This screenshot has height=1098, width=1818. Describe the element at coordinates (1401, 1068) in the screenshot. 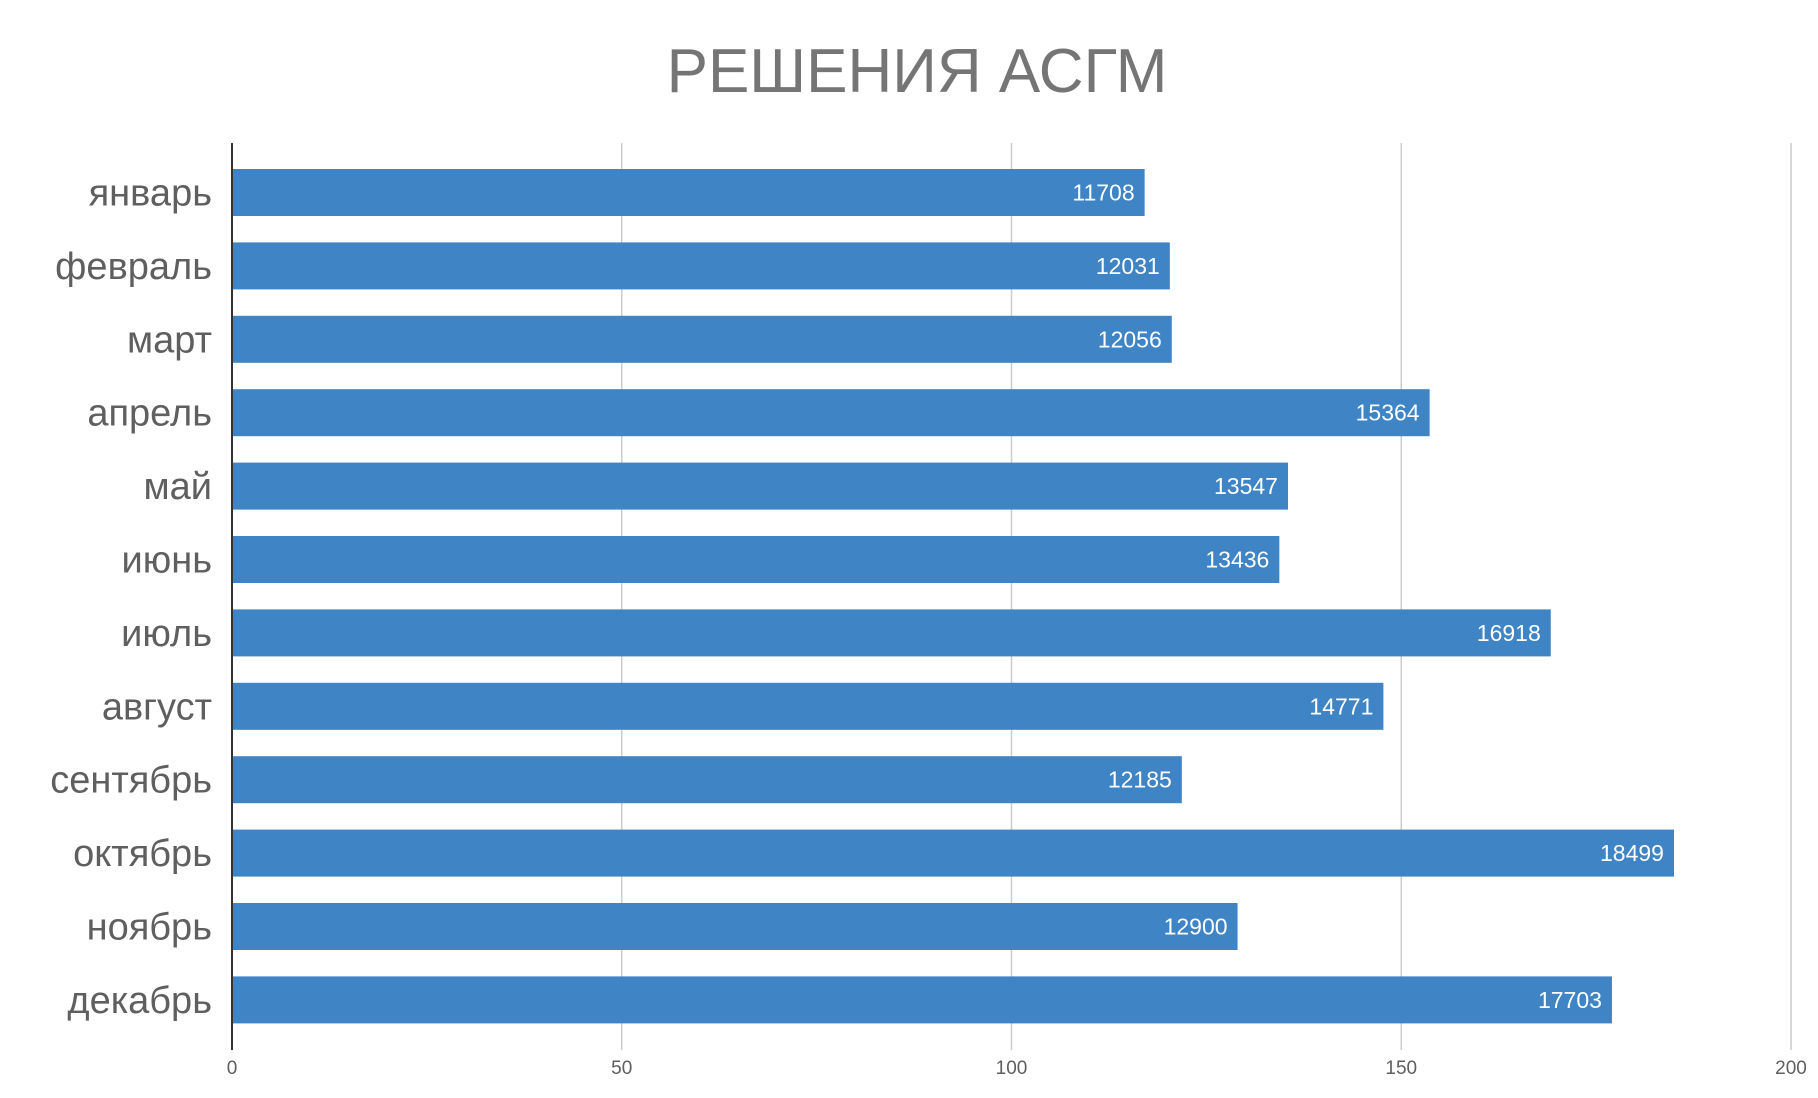

I see `x-tick-label: 150` at that location.